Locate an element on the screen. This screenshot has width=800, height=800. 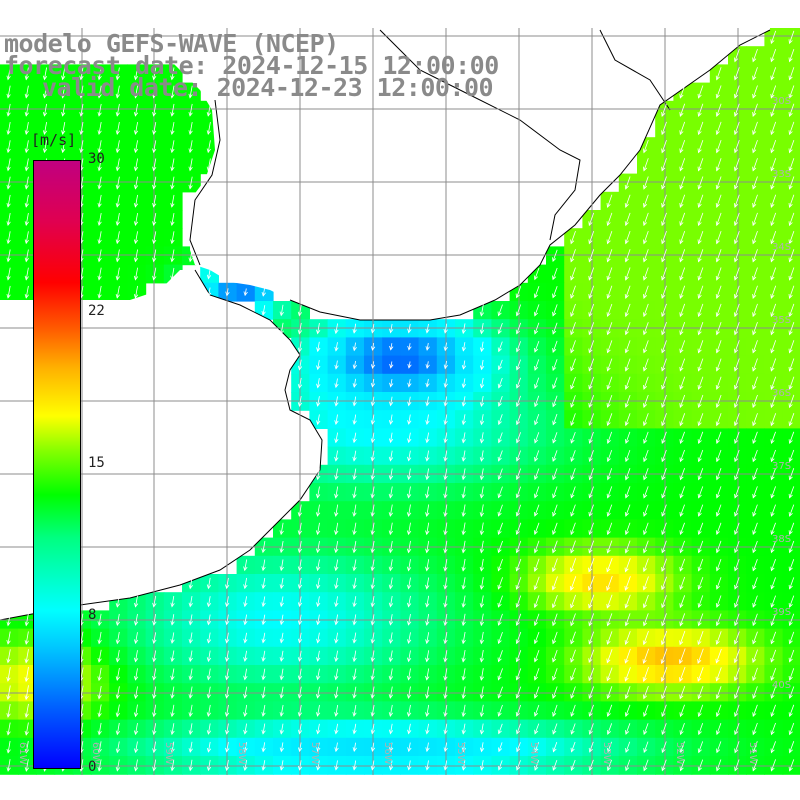
legend-unit: [m/s] is located at coordinates (54, 140).